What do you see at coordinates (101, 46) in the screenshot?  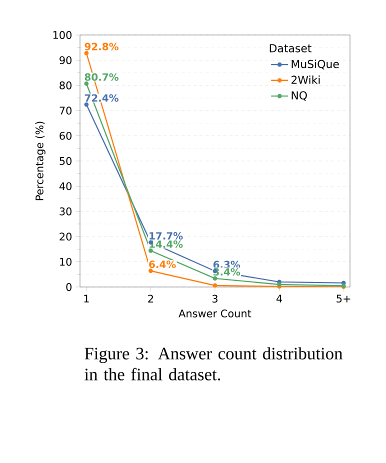 I see `data-label: 92.8%` at bounding box center [101, 46].